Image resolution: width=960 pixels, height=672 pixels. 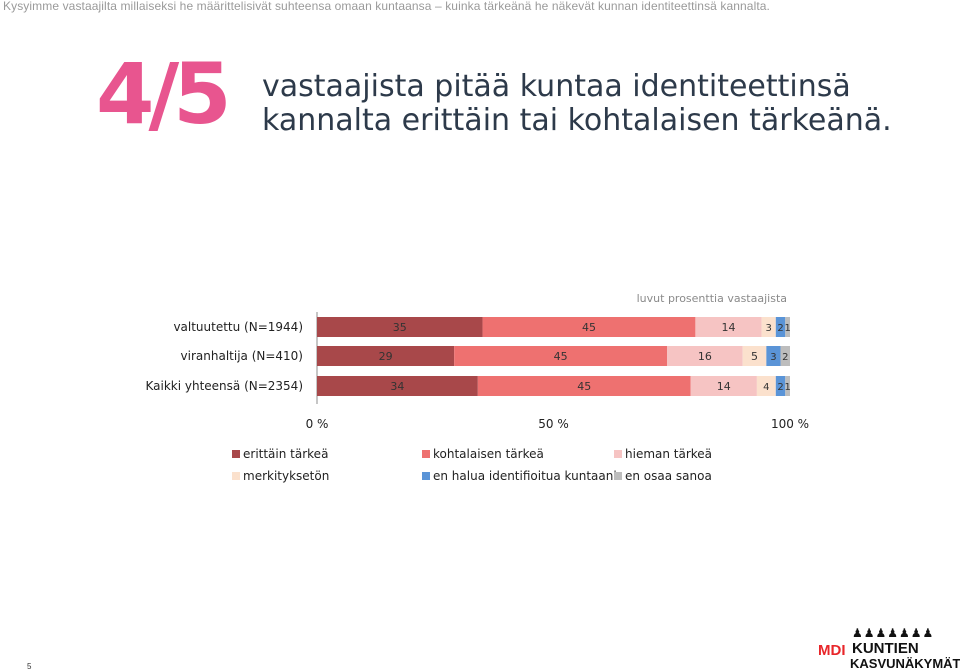 I want to click on legend-label: kohtalaisen tärkeä, so click(x=488, y=454).